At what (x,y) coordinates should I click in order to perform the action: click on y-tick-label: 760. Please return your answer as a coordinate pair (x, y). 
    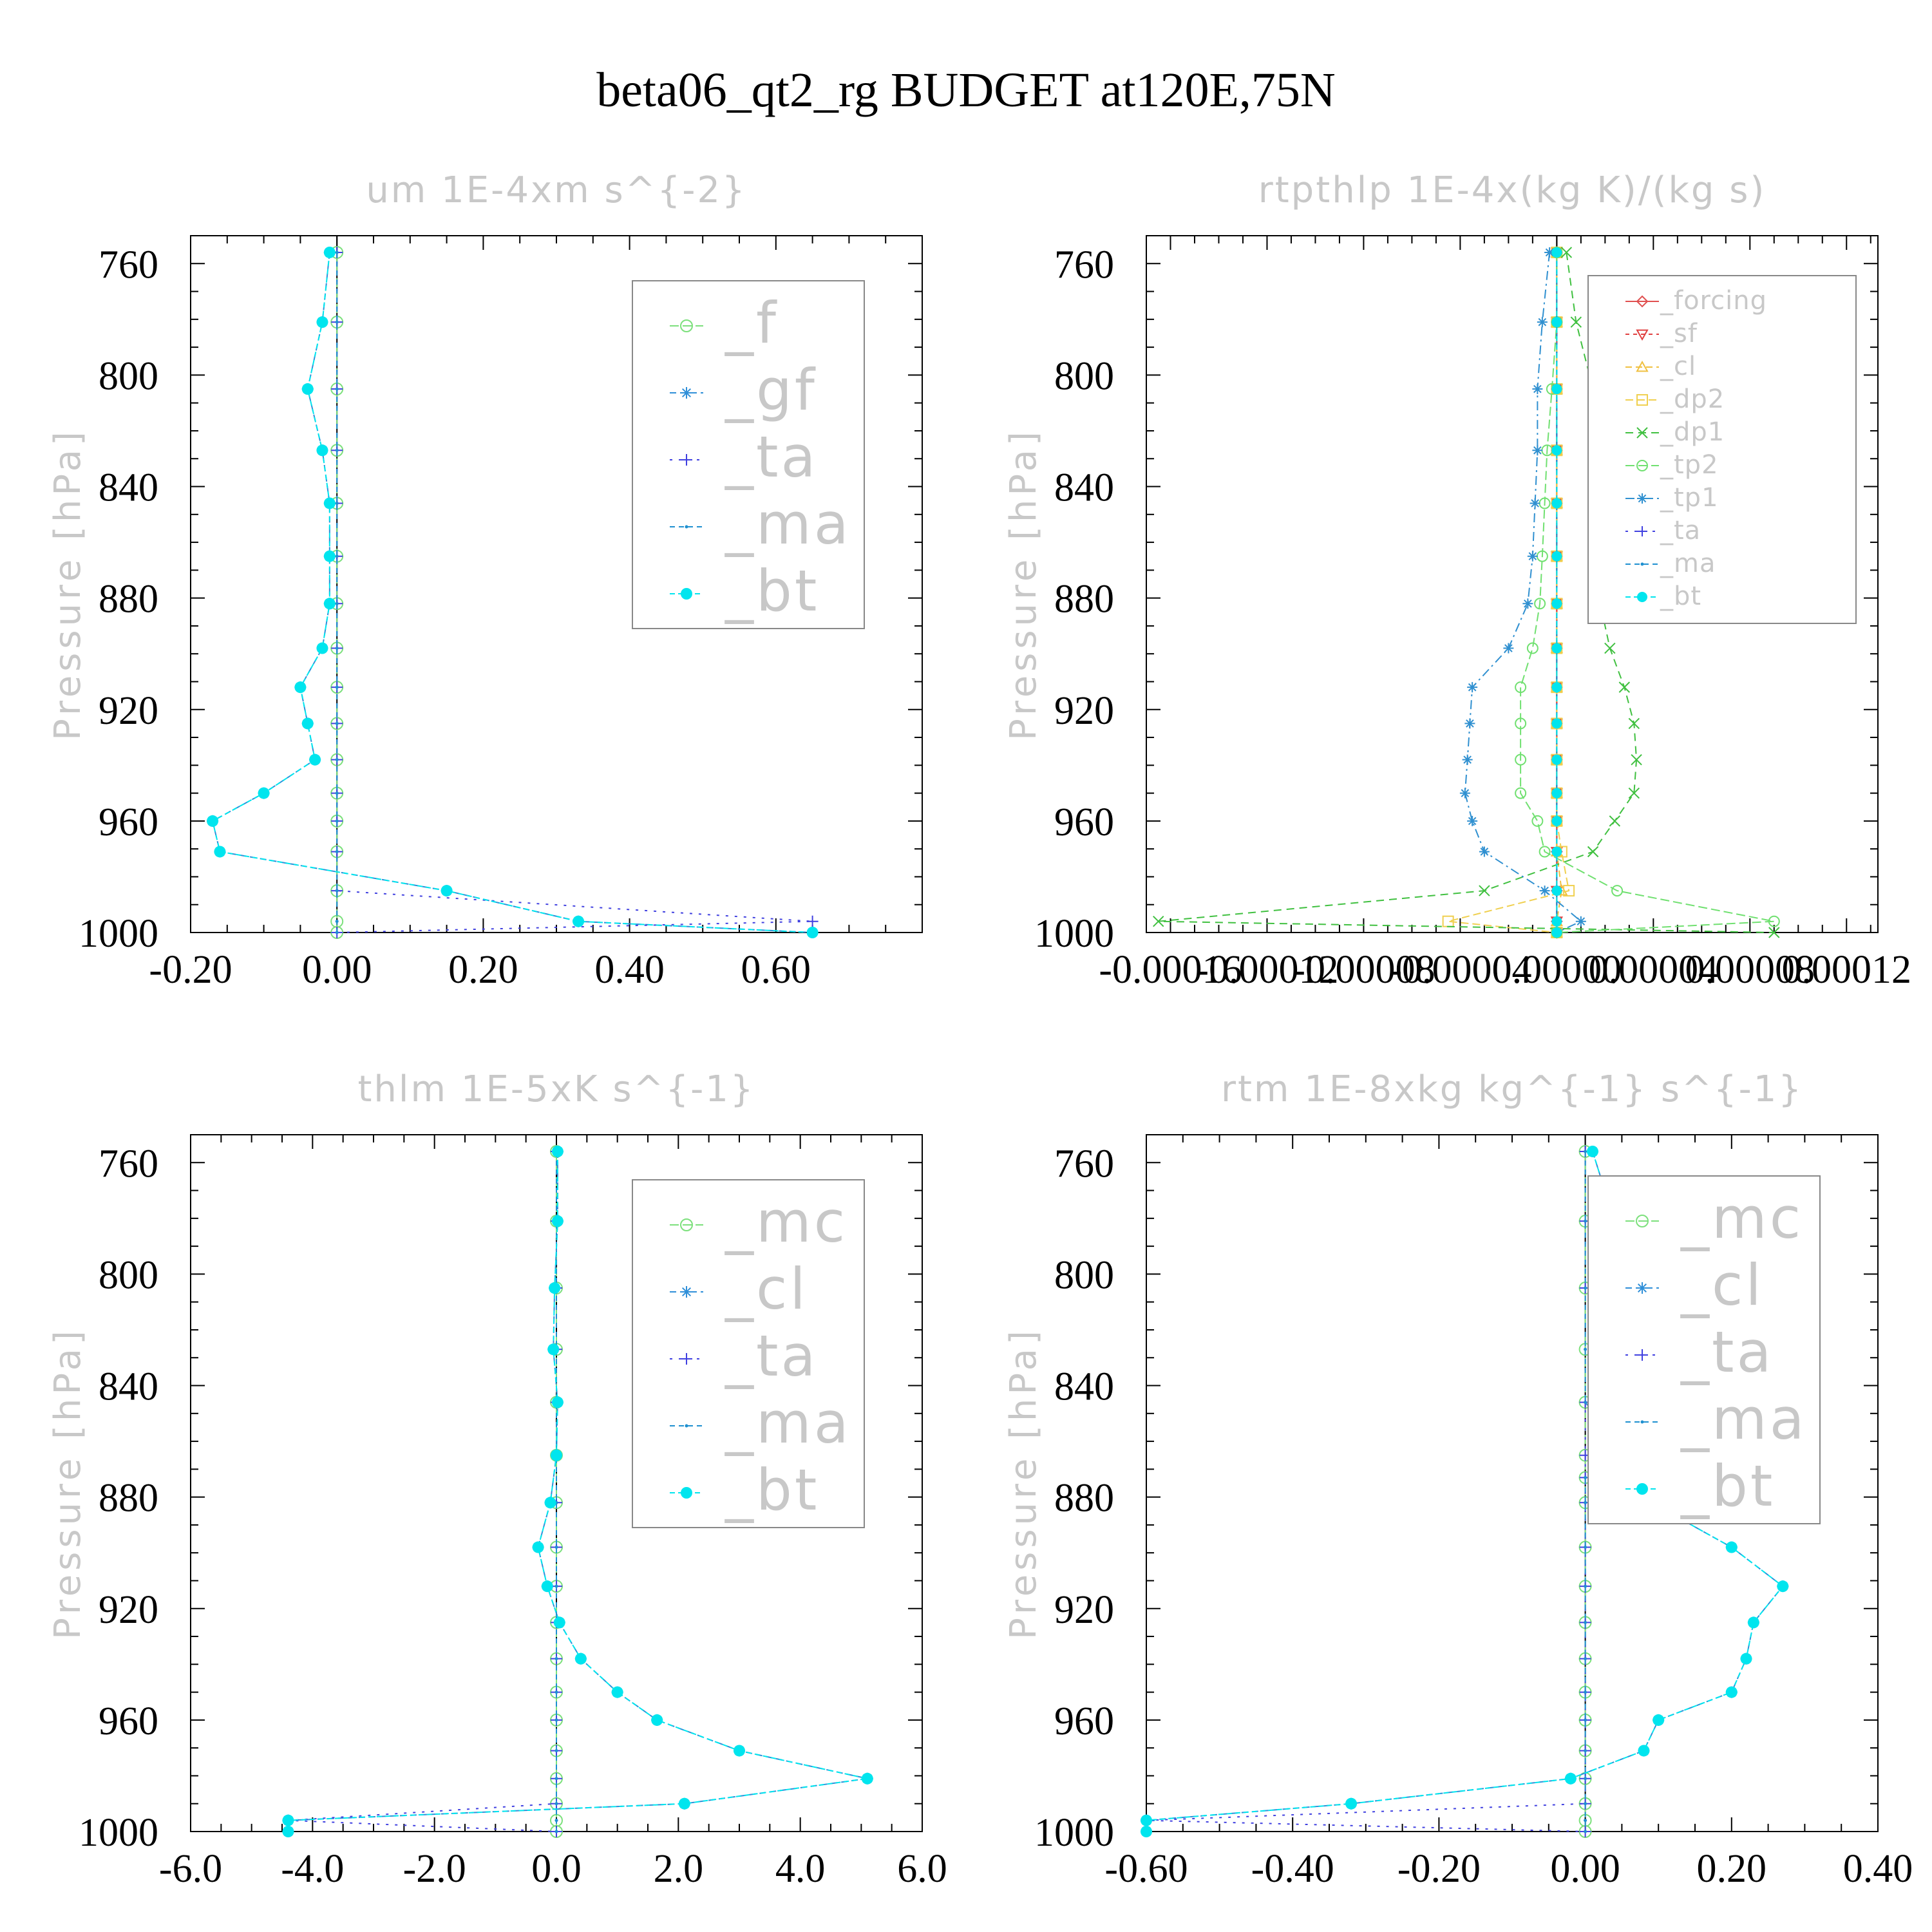
    Looking at the image, I should click on (128, 265).